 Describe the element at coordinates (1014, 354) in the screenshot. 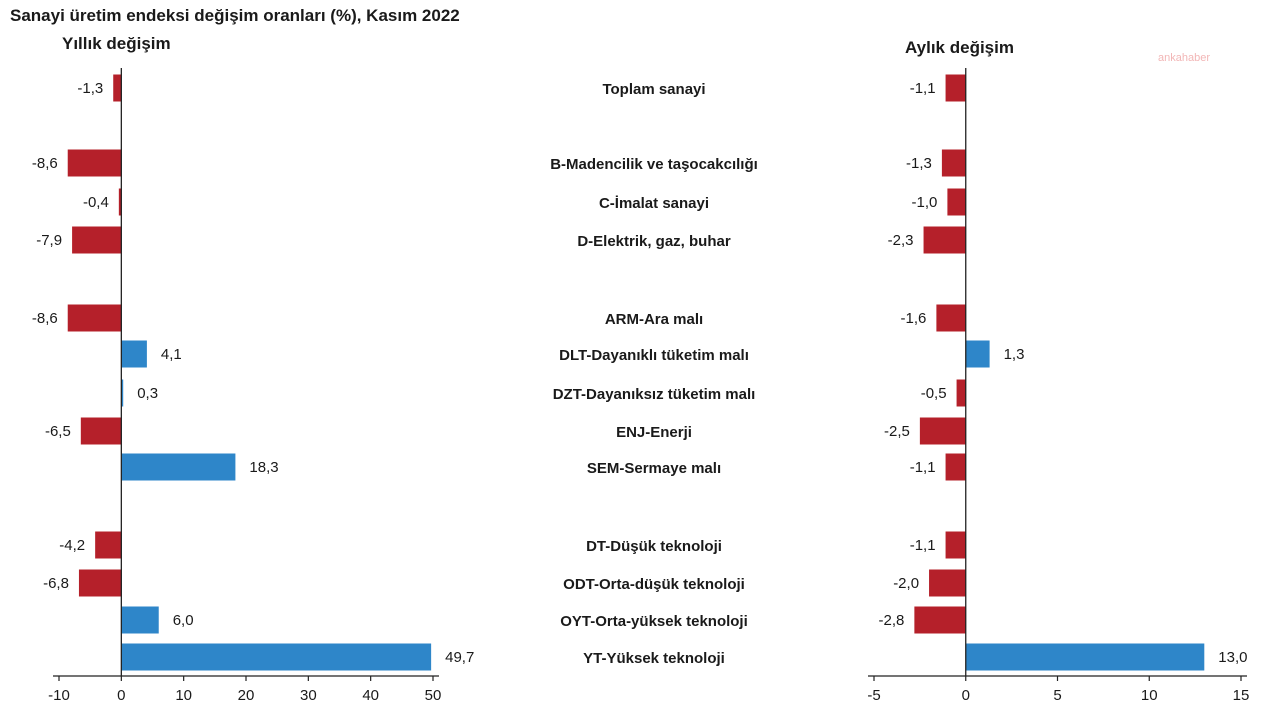

I see `value-label: 1,3` at that location.